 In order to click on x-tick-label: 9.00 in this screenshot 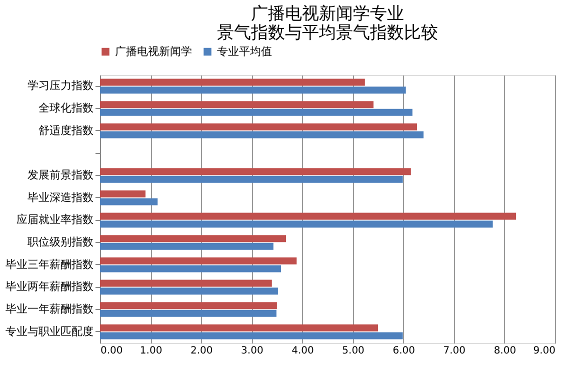, I will do `click(544, 351)`.